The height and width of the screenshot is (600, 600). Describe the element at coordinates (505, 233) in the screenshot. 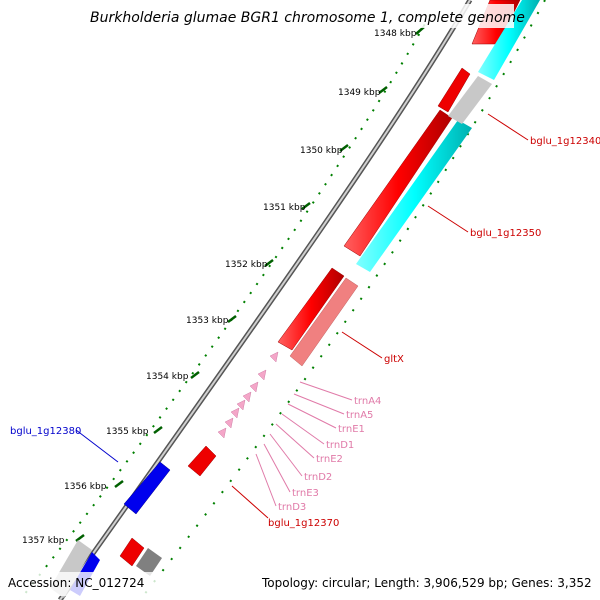

I see `label-bglu-1g12350: bglu_1g12350` at that location.